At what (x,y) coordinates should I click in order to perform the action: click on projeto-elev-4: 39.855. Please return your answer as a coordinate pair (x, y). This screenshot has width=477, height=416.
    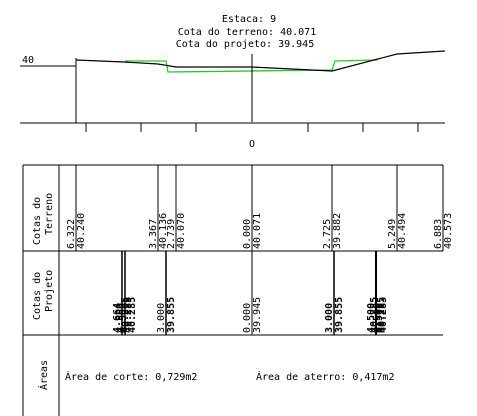
    Looking at the image, I should click on (171, 315).